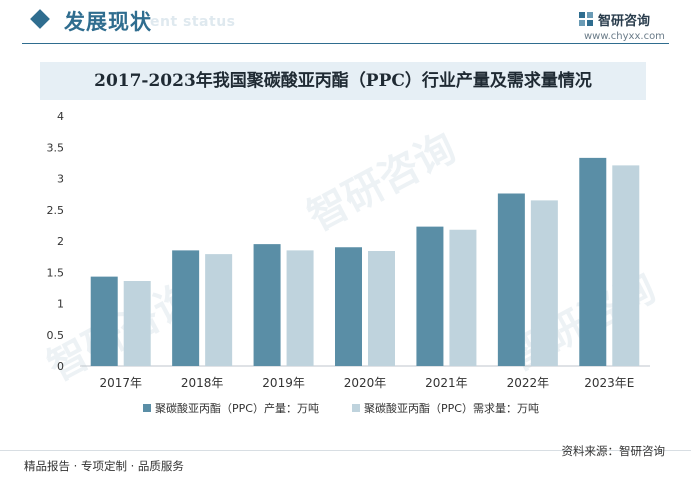 The image size is (691, 484). Describe the element at coordinates (283, 383) in the screenshot. I see `x-tick-label: 2019年` at that location.